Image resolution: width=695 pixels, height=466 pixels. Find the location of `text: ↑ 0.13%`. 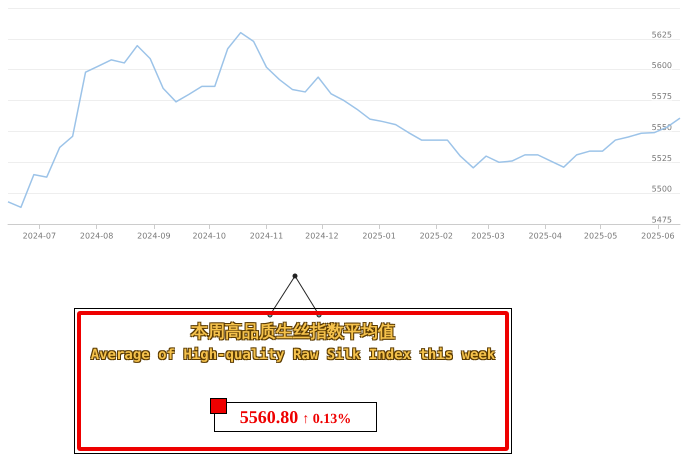

text: ↑ 0.13% is located at coordinates (327, 419).